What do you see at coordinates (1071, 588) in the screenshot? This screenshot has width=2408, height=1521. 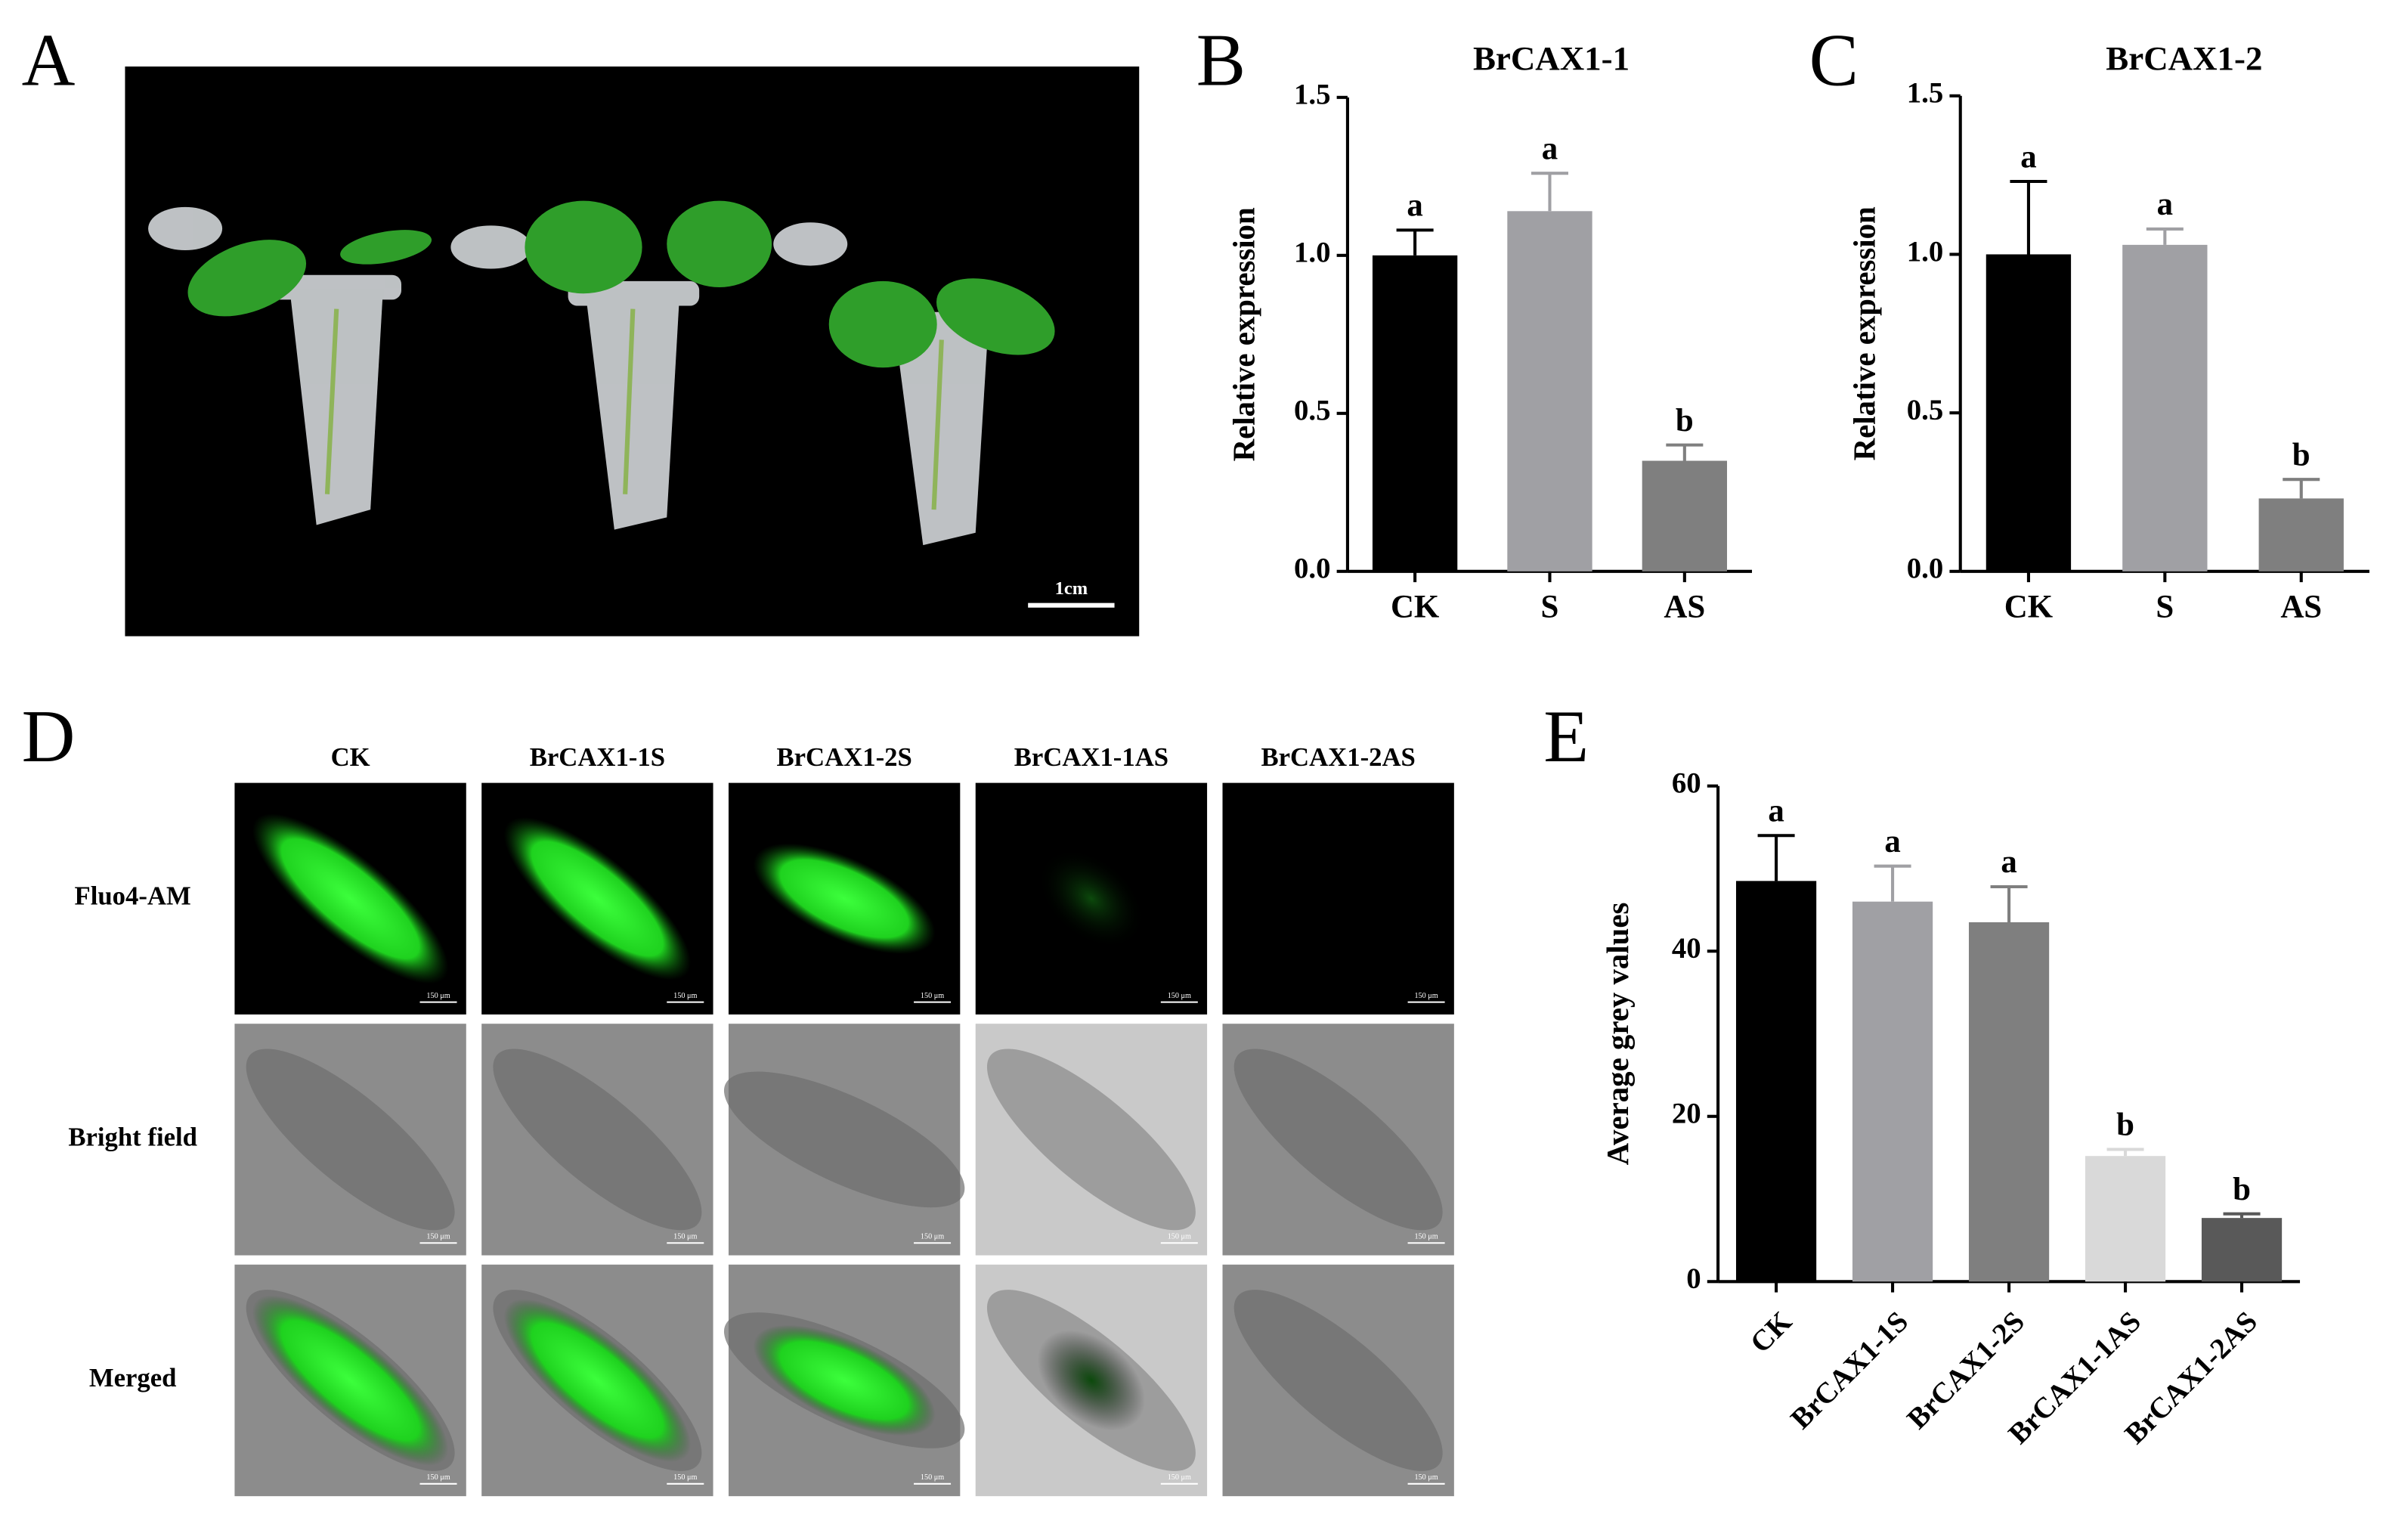 I see `scale-label: 1cm` at bounding box center [1071, 588].